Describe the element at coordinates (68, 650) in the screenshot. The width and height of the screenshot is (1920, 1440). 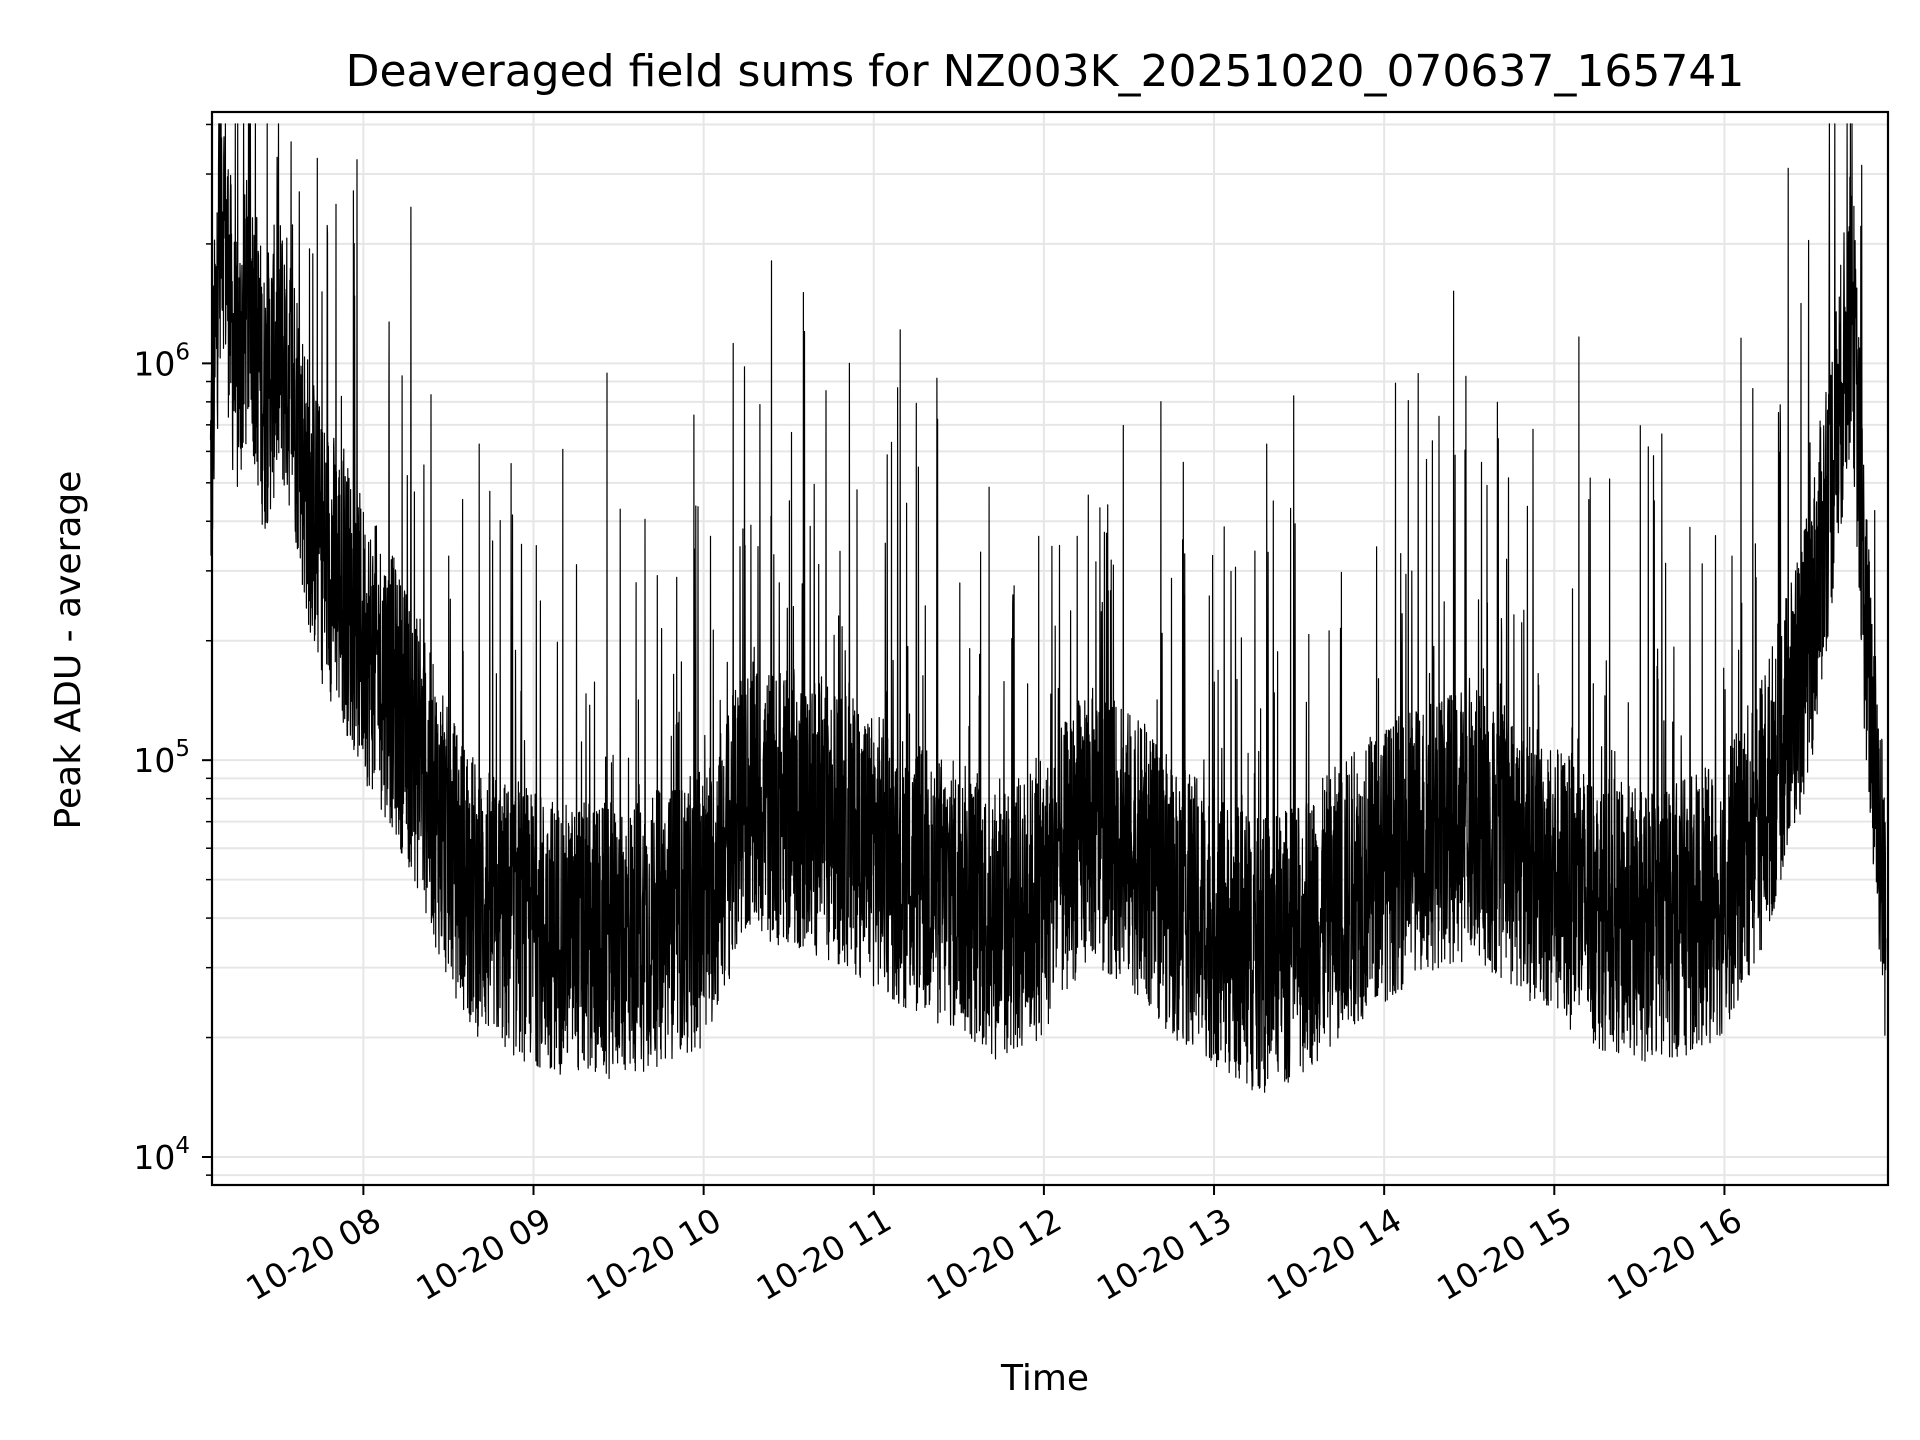
I see `y-axis-label: Peak ADU - average` at that location.